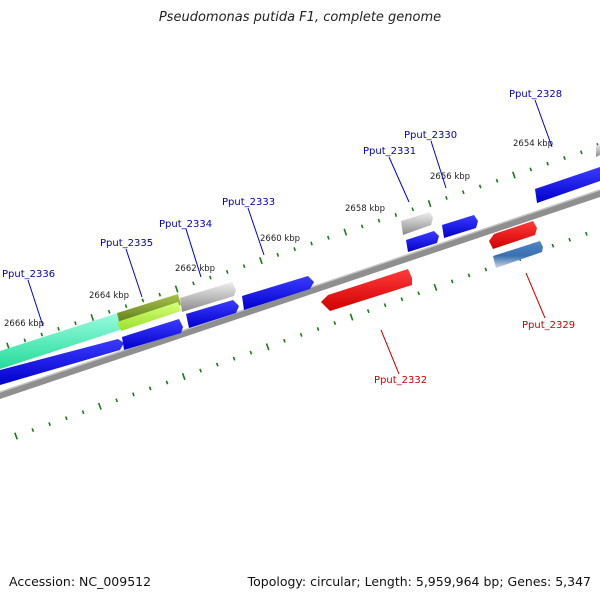 This screenshot has width=600, height=600. Describe the element at coordinates (80, 581) in the screenshot. I see `accession-label: Accession: NC_009512` at that location.